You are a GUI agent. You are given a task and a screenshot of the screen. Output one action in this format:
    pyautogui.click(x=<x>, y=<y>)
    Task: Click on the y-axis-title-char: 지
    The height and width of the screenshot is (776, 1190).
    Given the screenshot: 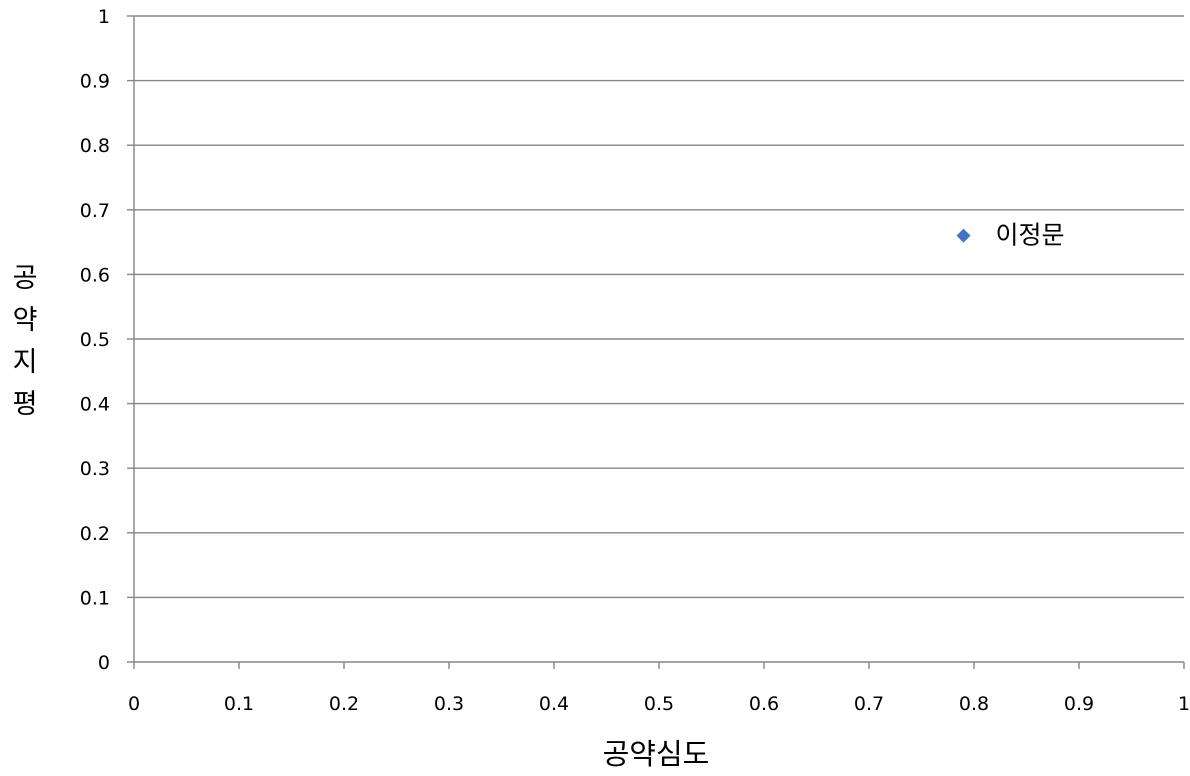 What is the action you would take?
    pyautogui.click(x=25, y=362)
    